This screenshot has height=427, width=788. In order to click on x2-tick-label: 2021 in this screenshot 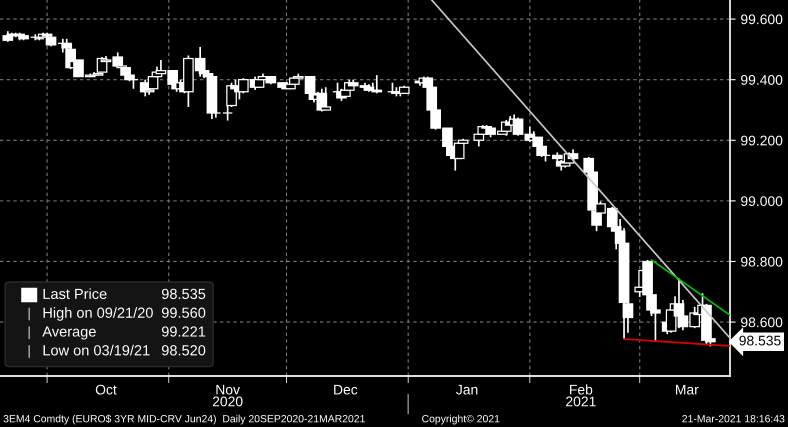, I will do `click(581, 401)`.